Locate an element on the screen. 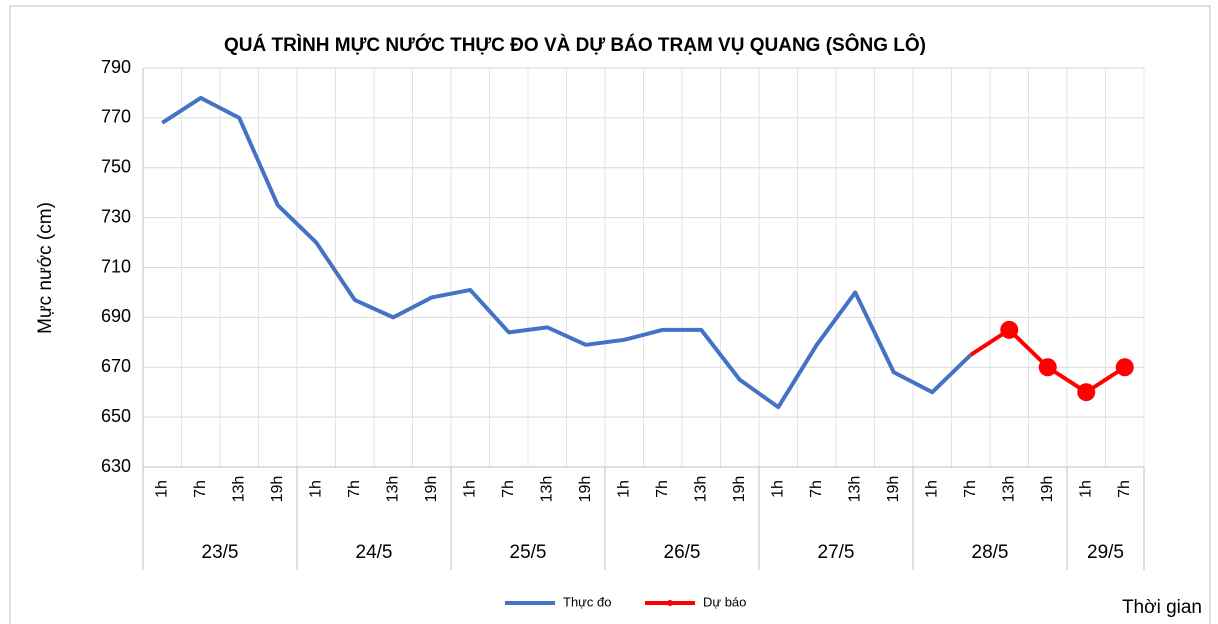 The image size is (1218, 624). group-label: 25/5 is located at coordinates (528, 552).